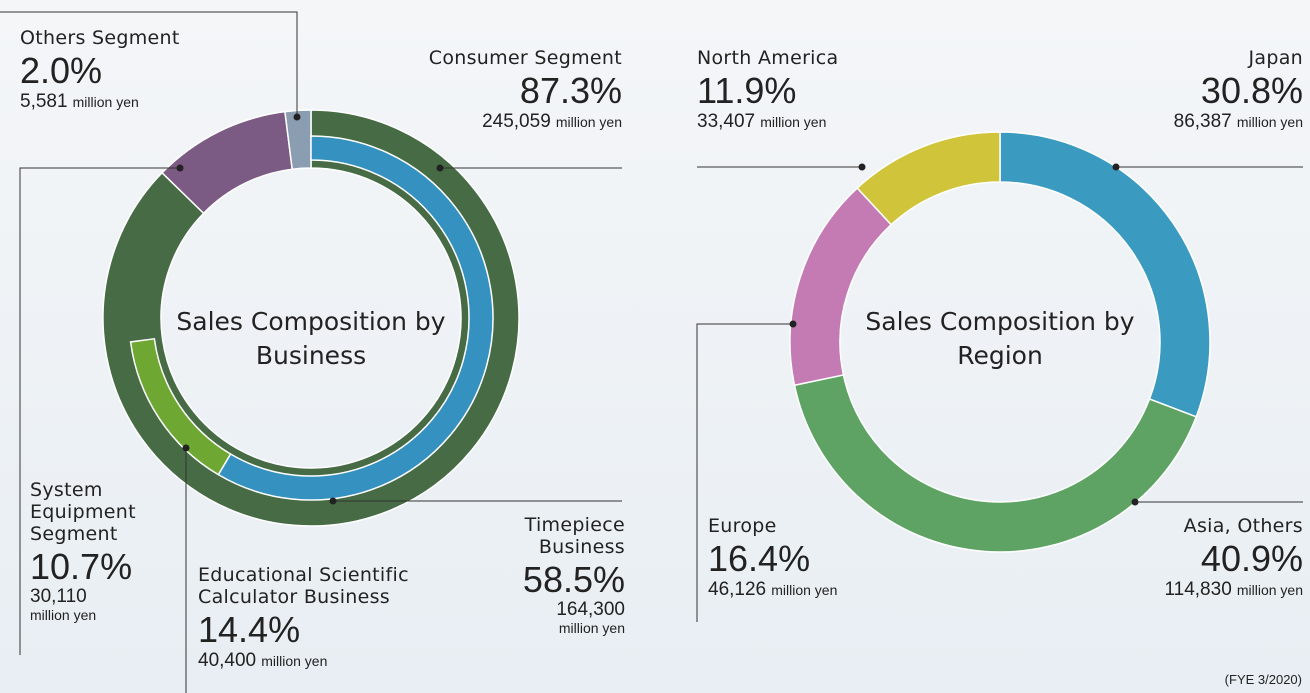  I want to click on amount-row: 86,387 million yen, so click(1151, 122).